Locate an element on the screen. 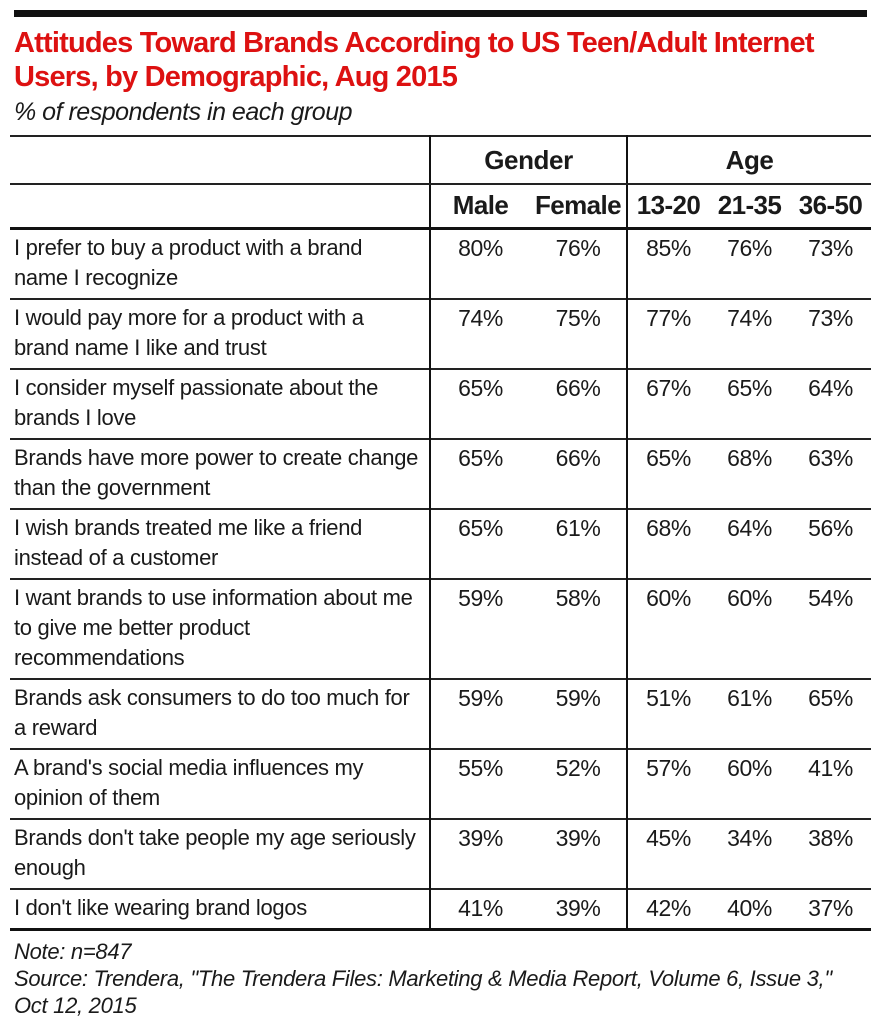 This screenshot has height=1024, width=881. value-cell: 34% is located at coordinates (750, 853).